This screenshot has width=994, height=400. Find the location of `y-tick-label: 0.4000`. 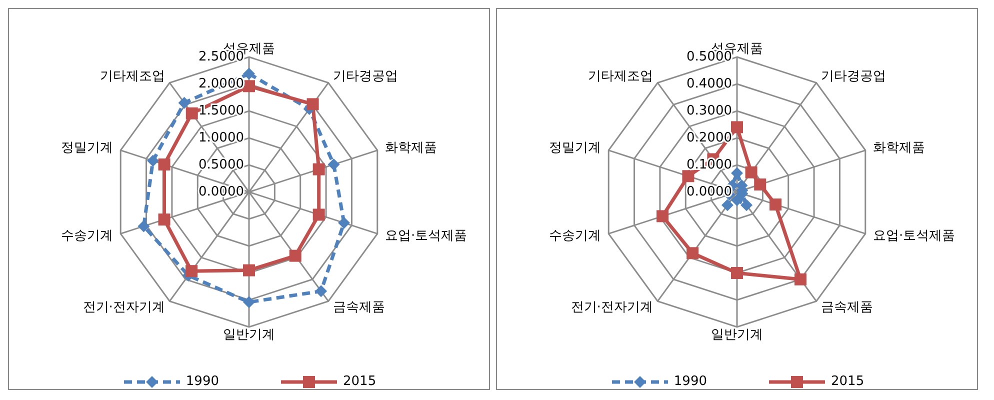

y-tick-label: 0.4000 is located at coordinates (709, 84).